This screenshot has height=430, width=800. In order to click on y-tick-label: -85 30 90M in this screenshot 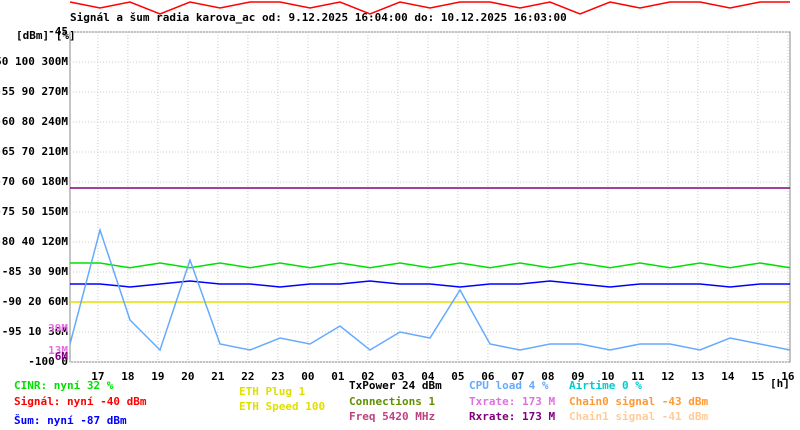, I will do `click(35, 271)`.